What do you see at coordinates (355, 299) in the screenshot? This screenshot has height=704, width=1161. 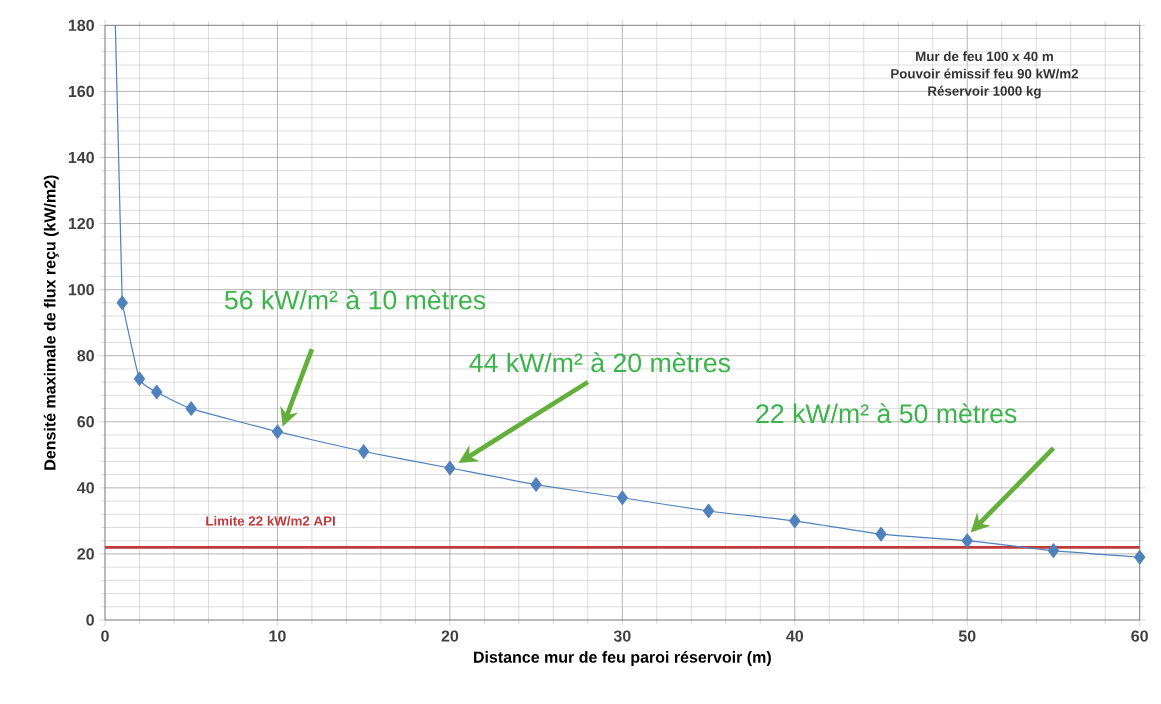 I see `annotation: 56 kW/m² à 10 mètres` at bounding box center [355, 299].